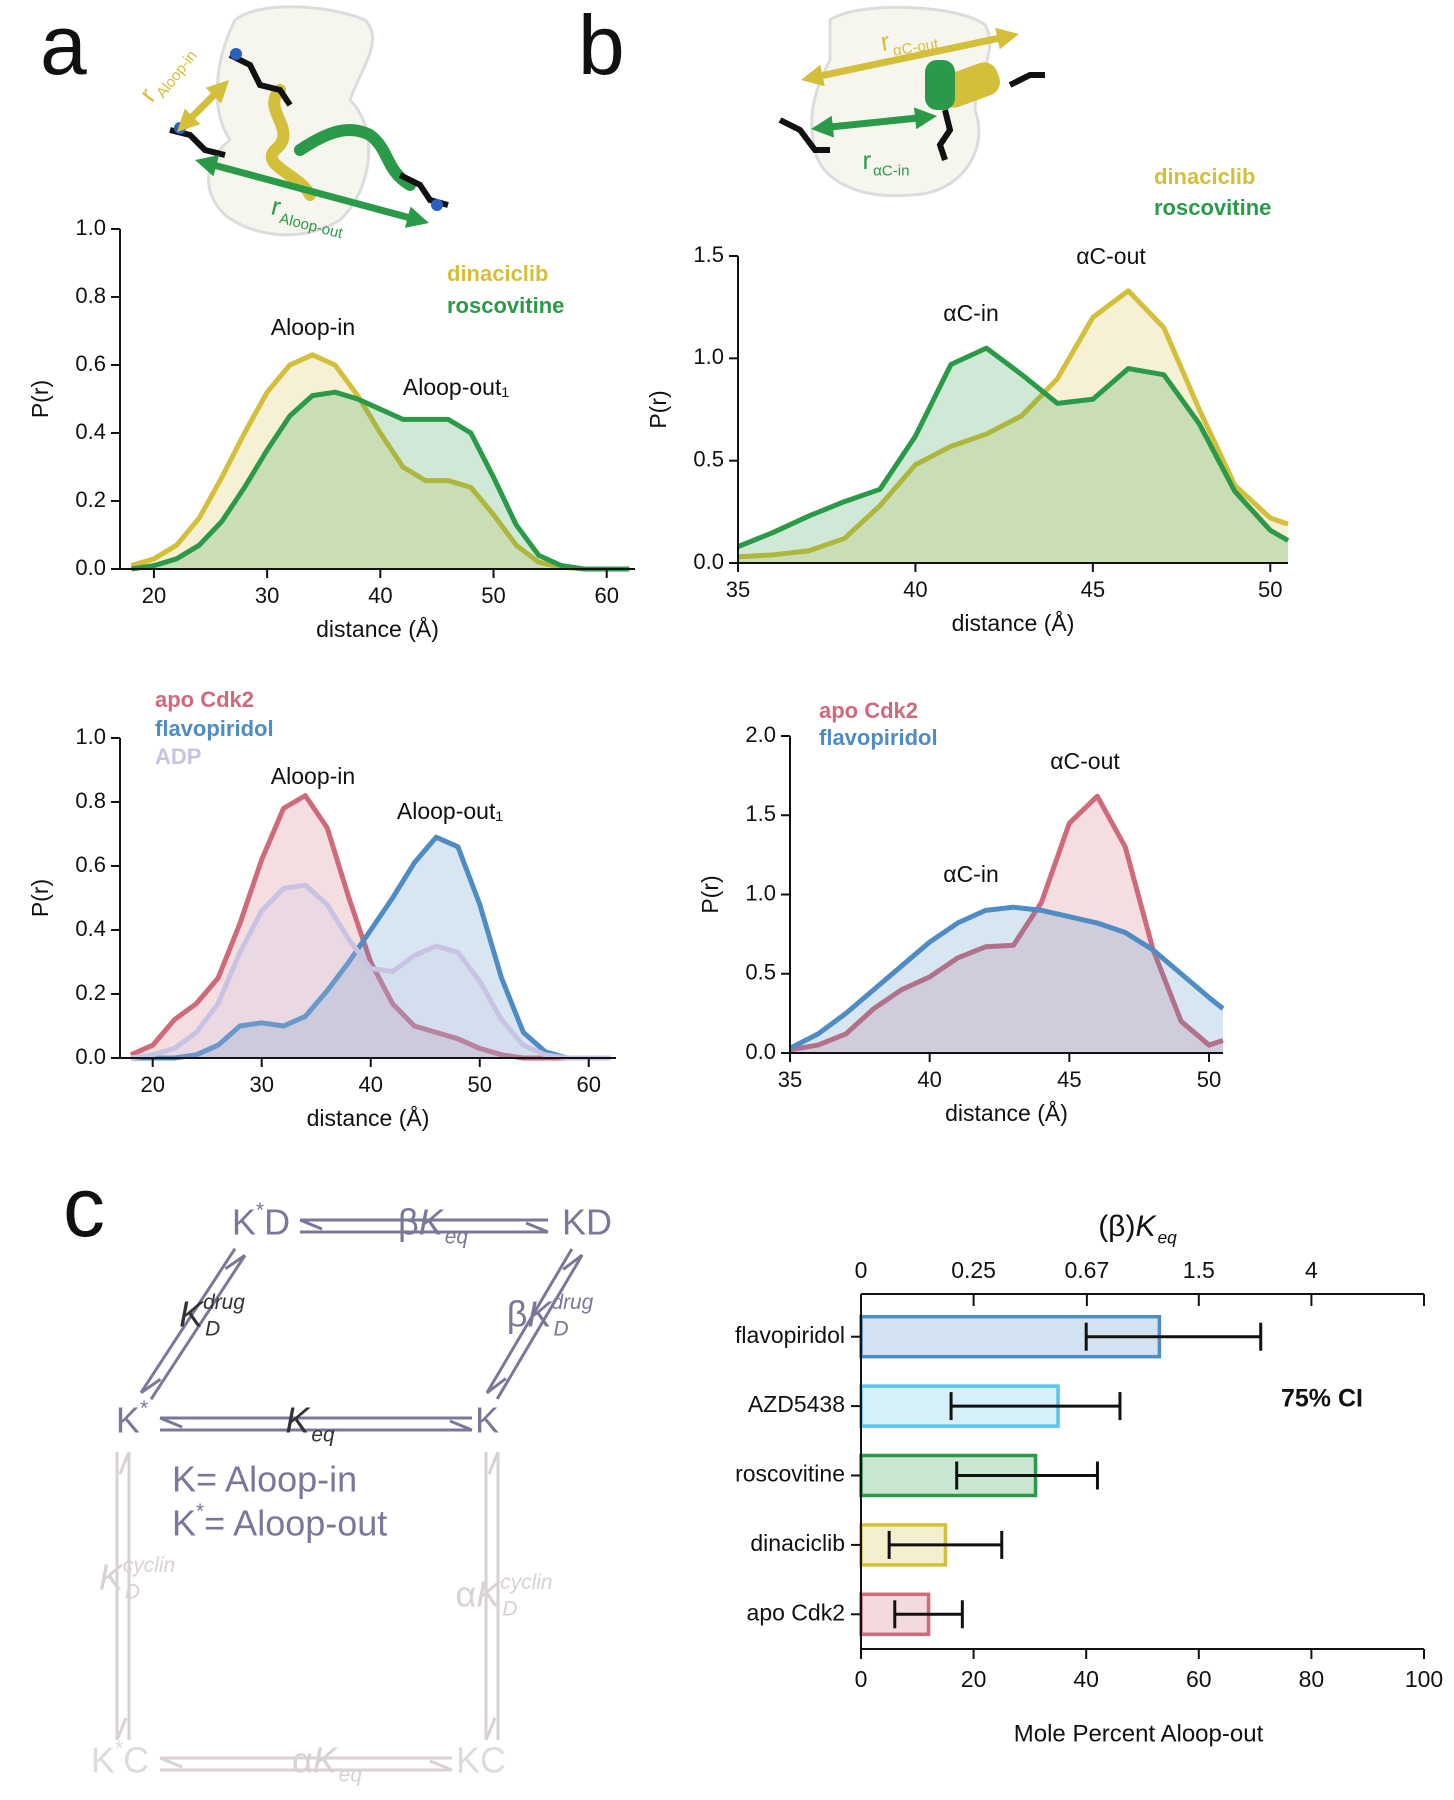  I want to click on loop-out, so click(355, 157).